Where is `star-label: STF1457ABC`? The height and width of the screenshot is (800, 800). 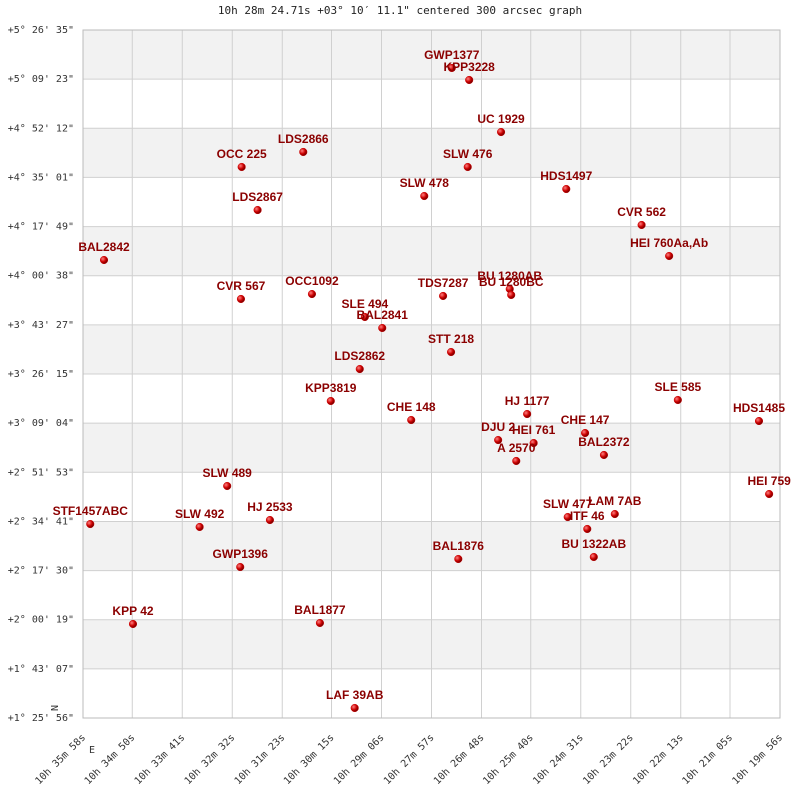
star-label: STF1457ABC is located at coordinates (91, 511).